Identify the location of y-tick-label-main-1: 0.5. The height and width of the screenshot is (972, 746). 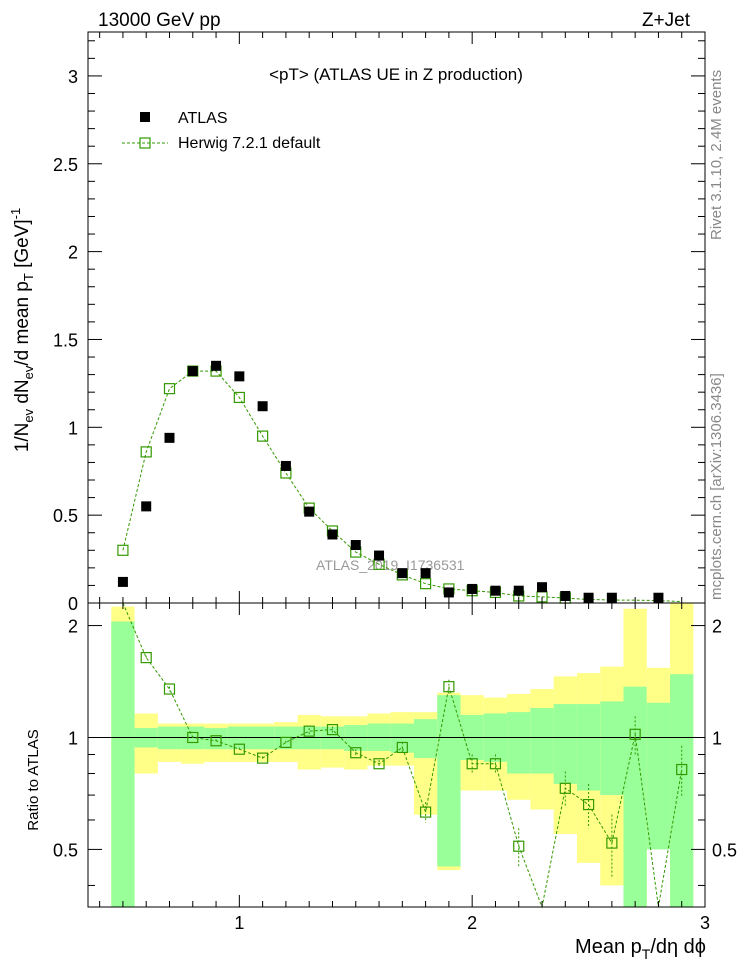
(65, 516).